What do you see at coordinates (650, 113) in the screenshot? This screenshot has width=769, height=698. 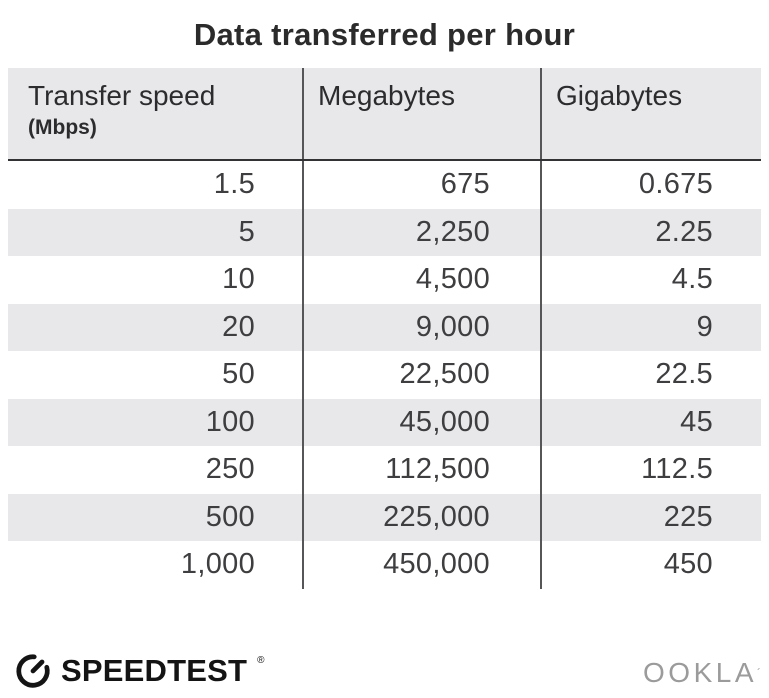 I see `header-gigabytes: Gigabytes` at bounding box center [650, 113].